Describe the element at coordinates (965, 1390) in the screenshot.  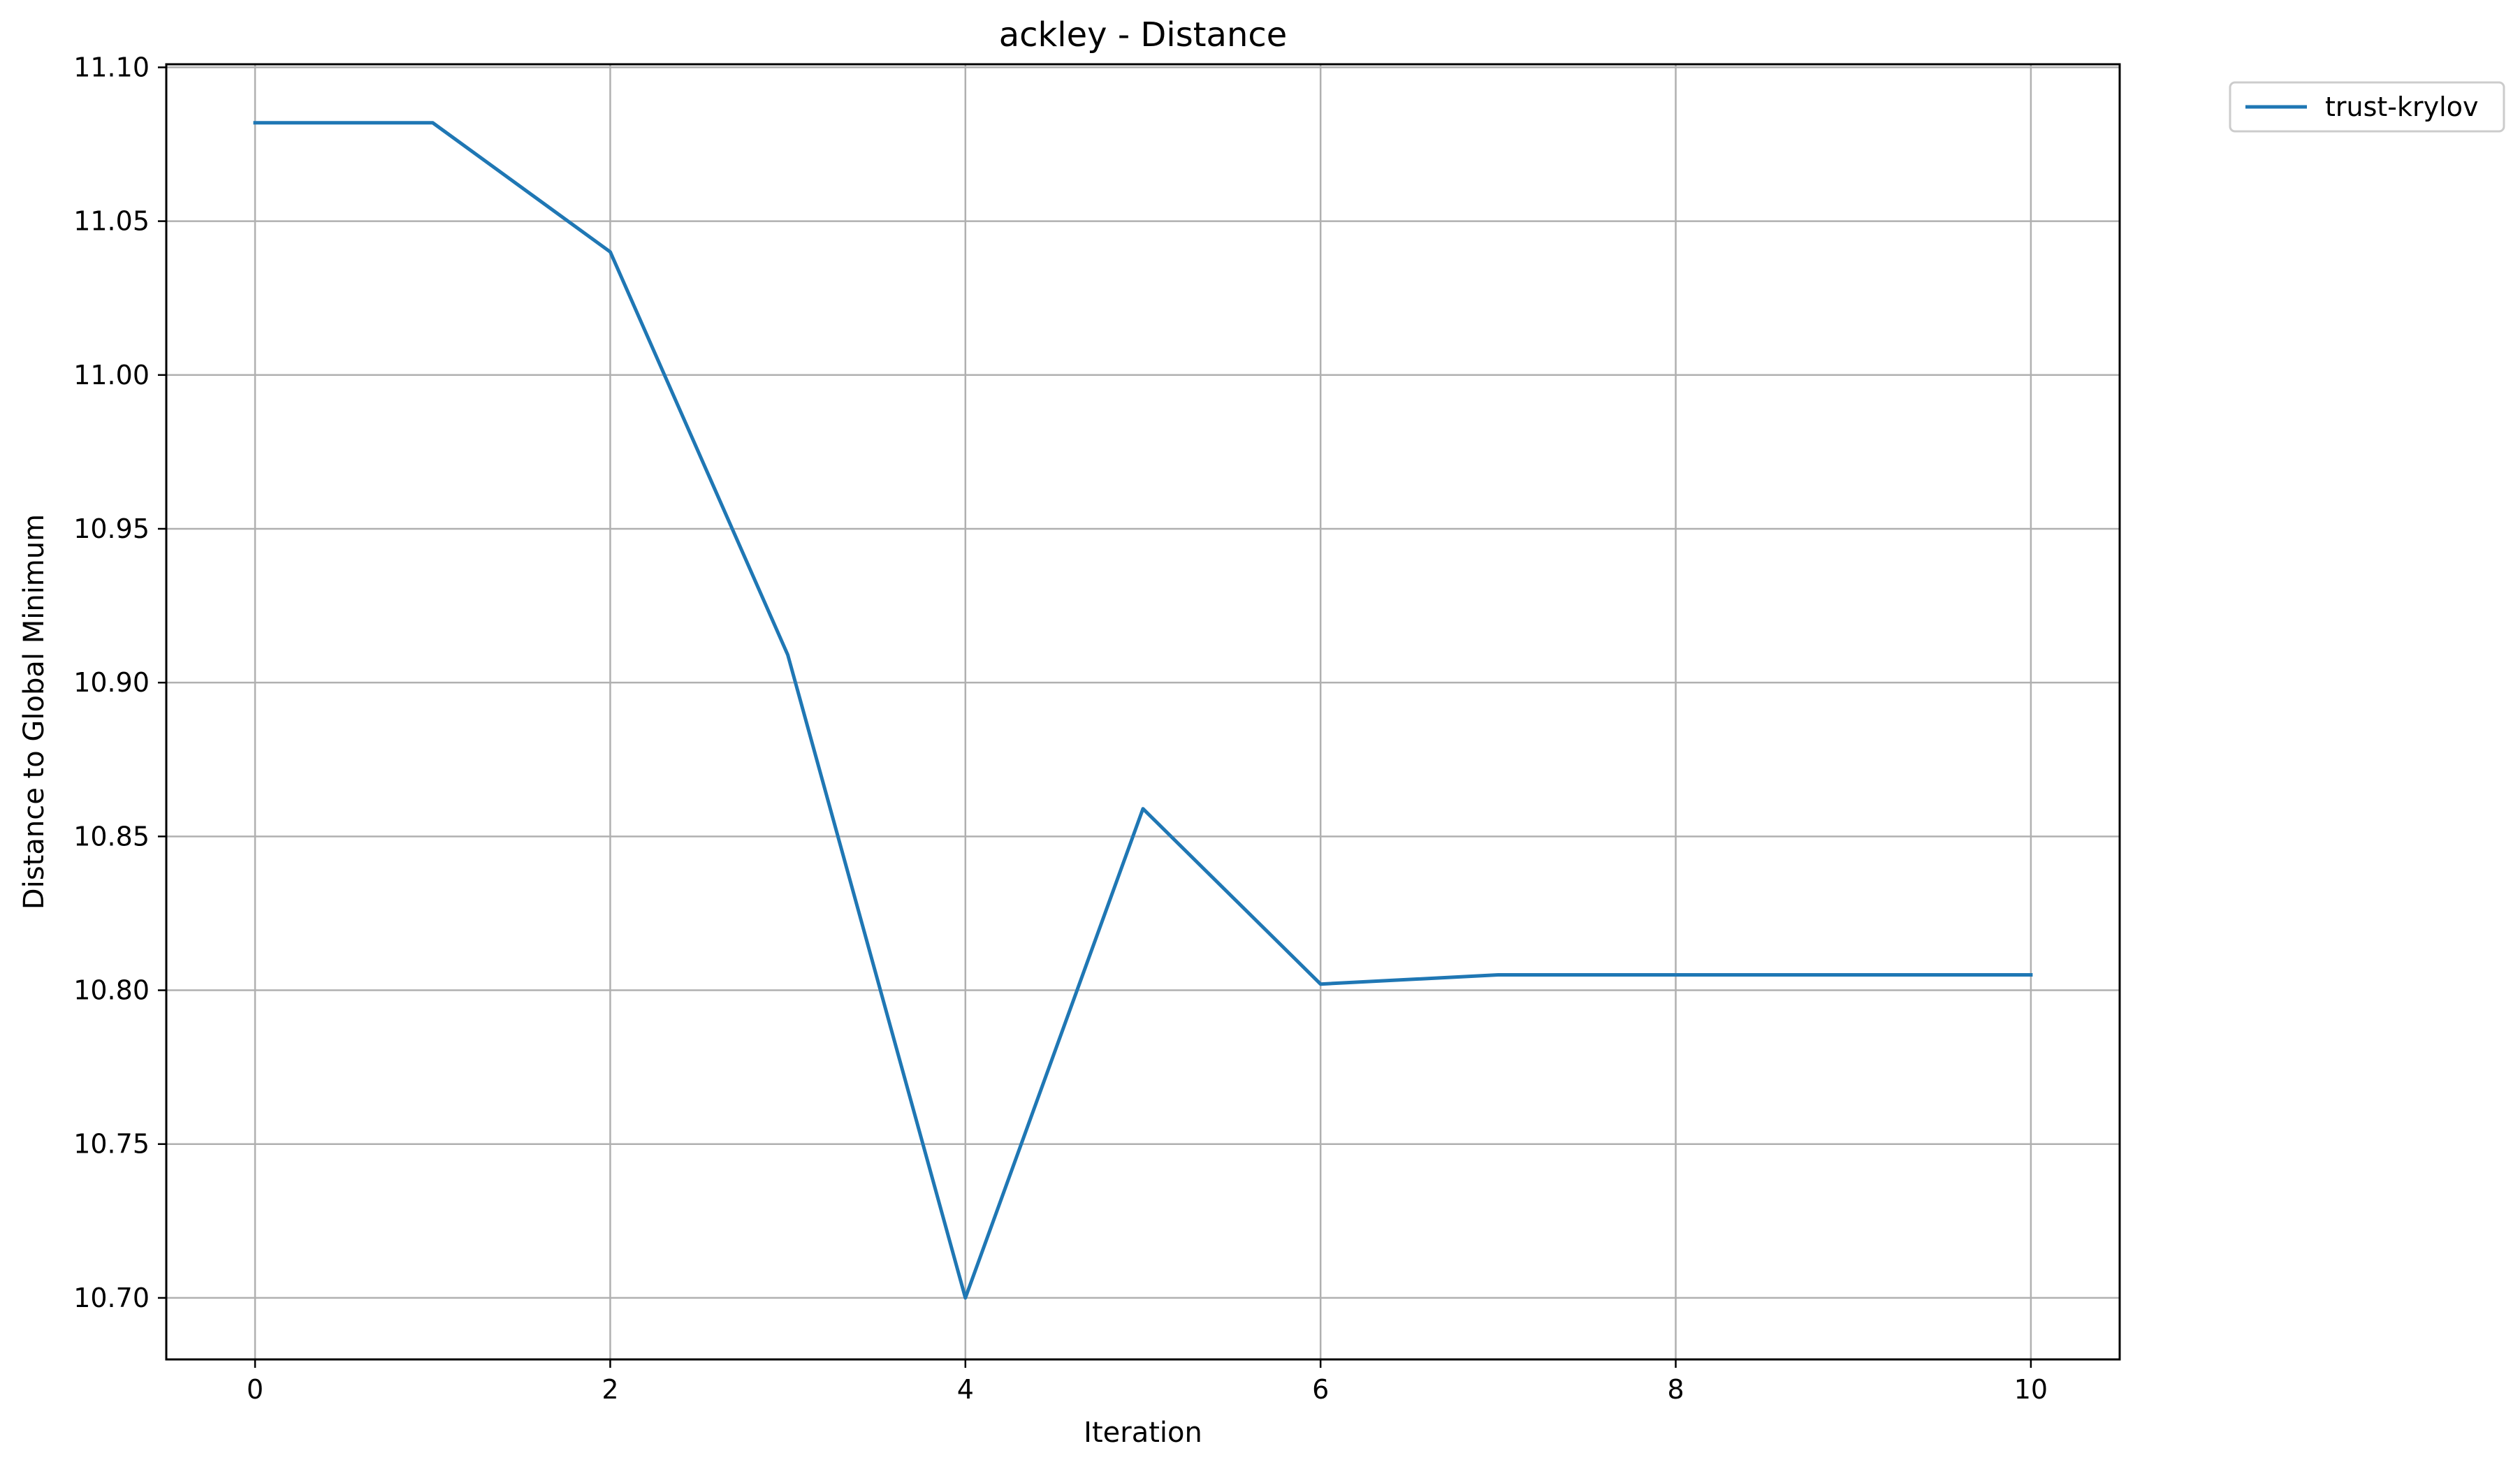
I see `x-tick-label: 4` at that location.